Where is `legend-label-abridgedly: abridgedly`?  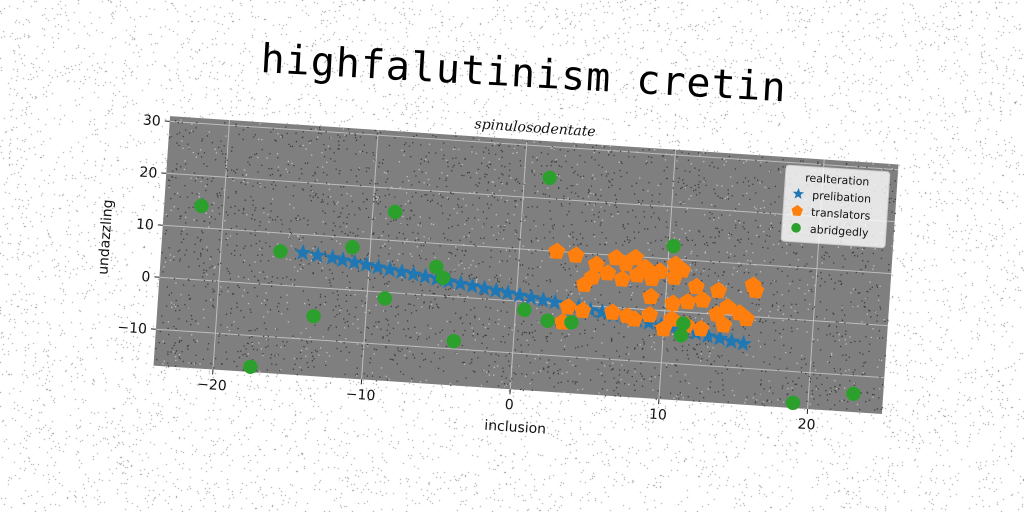 legend-label-abridgedly: abridgedly is located at coordinates (840, 231).